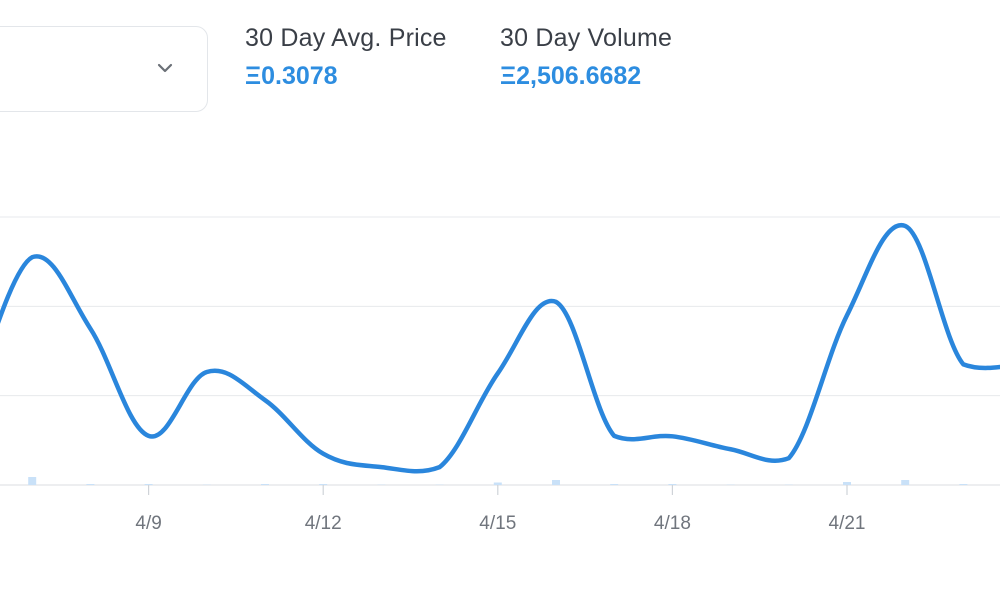 This screenshot has width=1000, height=600. I want to click on x-tick-label: 4/21, so click(847, 523).